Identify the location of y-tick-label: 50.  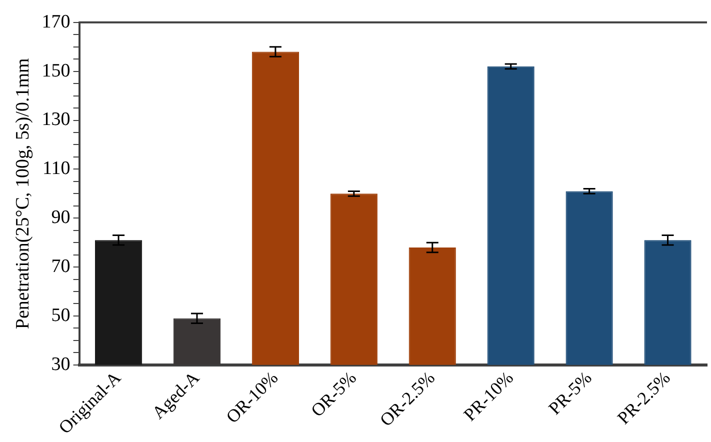
(60, 315).